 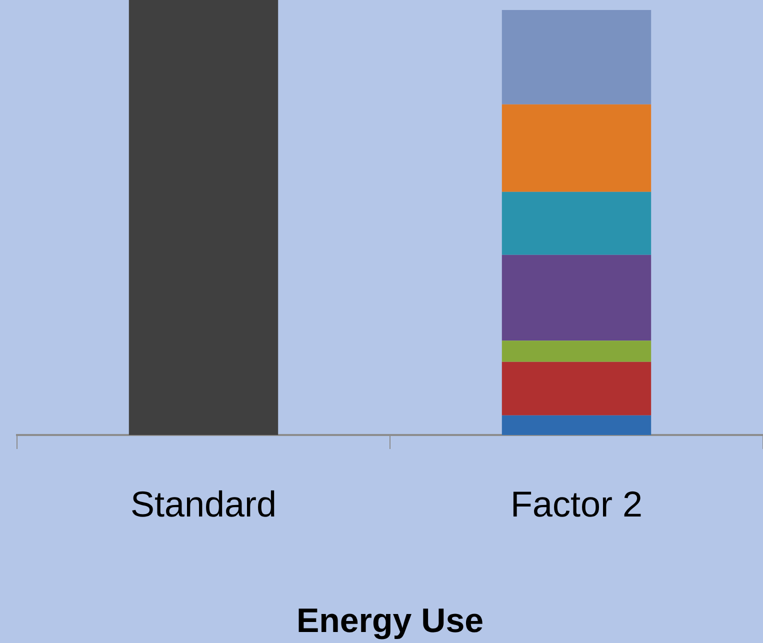 What do you see at coordinates (390, 621) in the screenshot?
I see `x-axis-title: Energy Use` at bounding box center [390, 621].